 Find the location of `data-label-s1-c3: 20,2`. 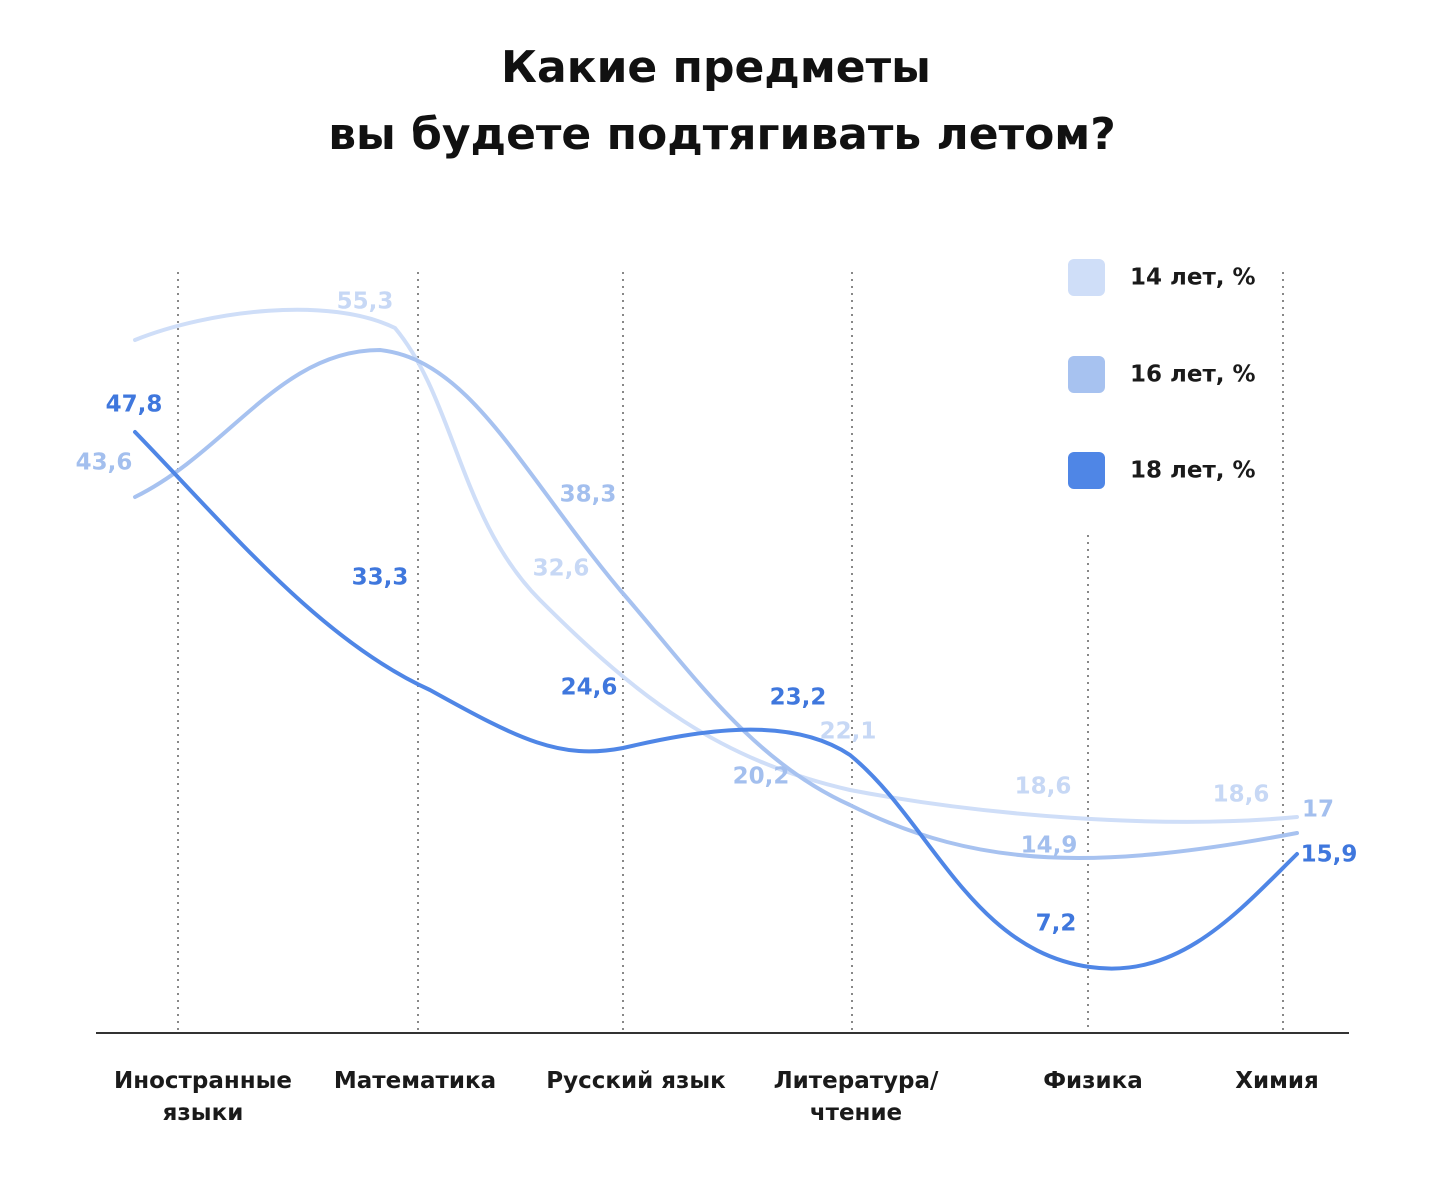

data-label-s1-c3: 20,2 is located at coordinates (761, 777).